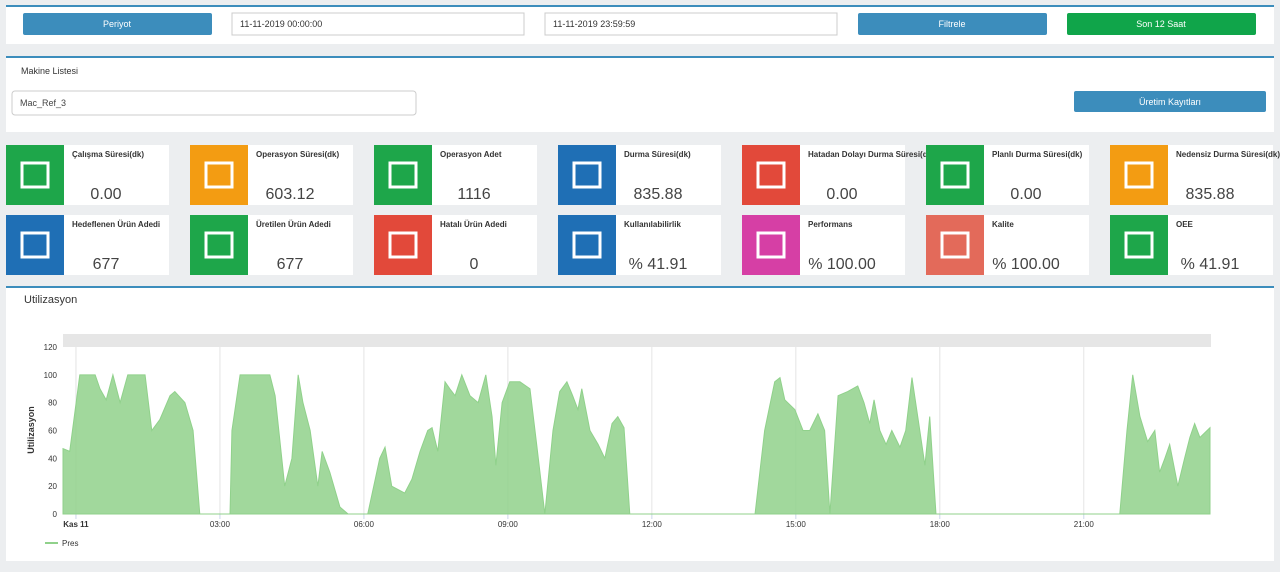  What do you see at coordinates (796, 524) in the screenshot?
I see `x-tick-label: 15:00` at bounding box center [796, 524].